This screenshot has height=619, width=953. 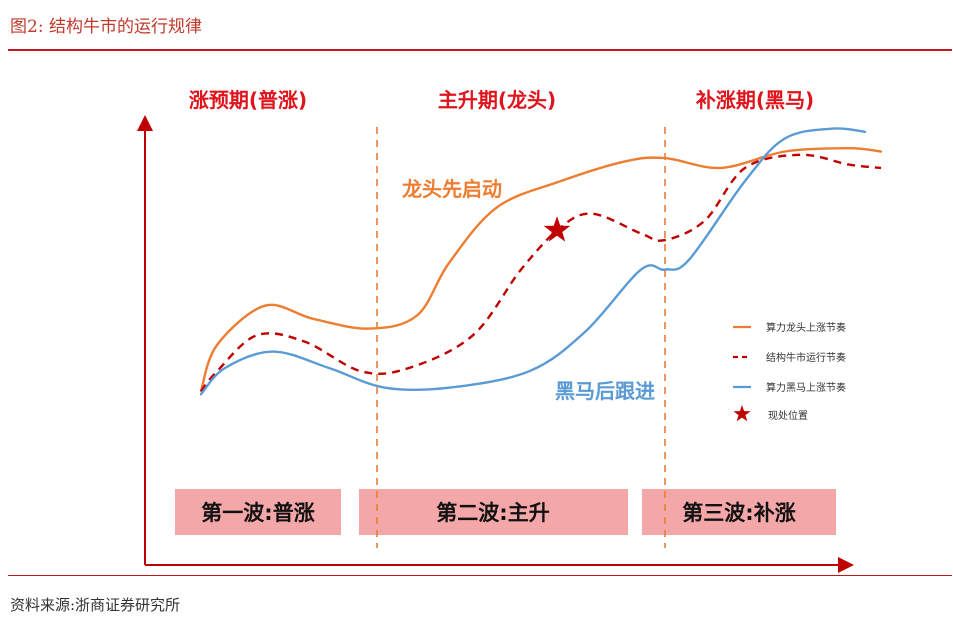 I want to click on wave-label-3: 第三波:补涨, so click(x=738, y=513).